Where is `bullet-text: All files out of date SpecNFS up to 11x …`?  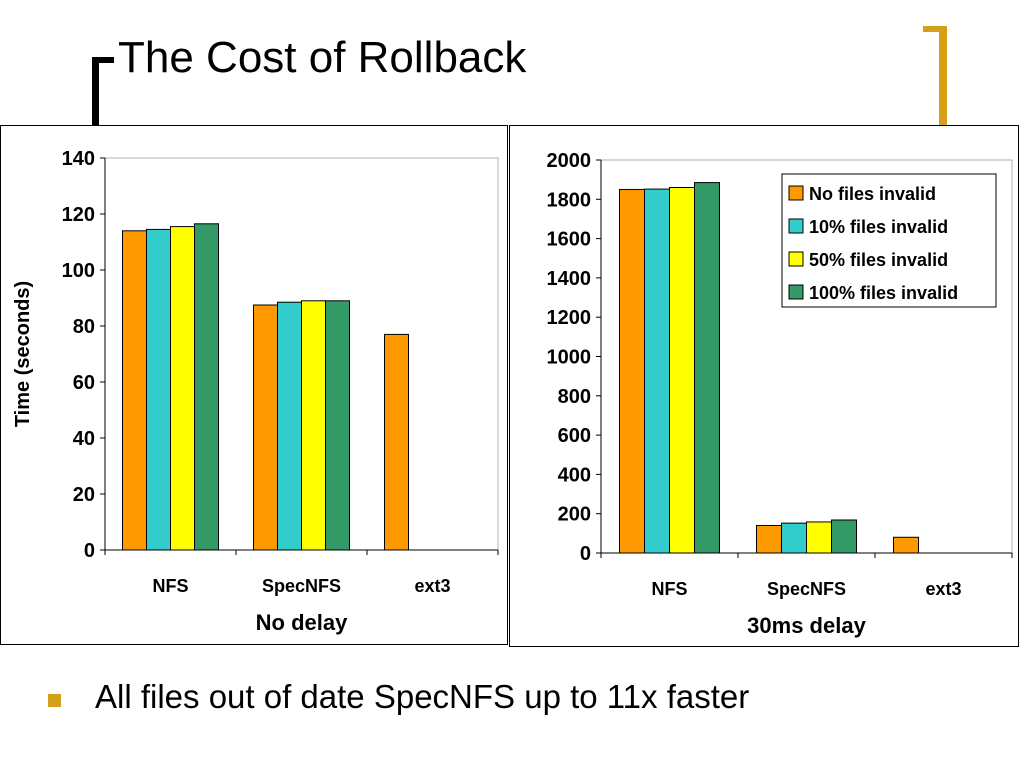
bullet-text: All files out of date SpecNFS up to 11x … is located at coordinates (422, 696).